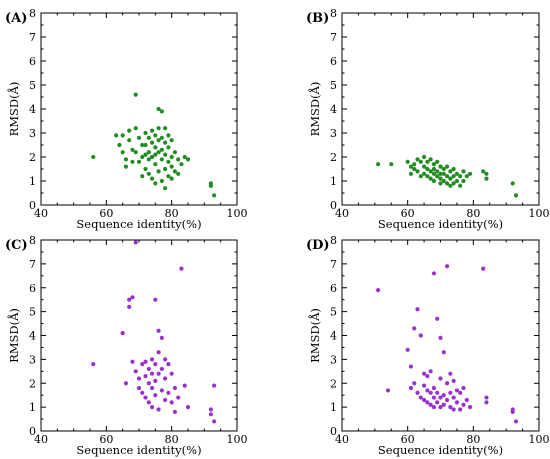 Image resolution: width=550 pixels, height=459 pixels. Describe the element at coordinates (172, 213) in the screenshot. I see `x-tick-label-a: 80` at that location.